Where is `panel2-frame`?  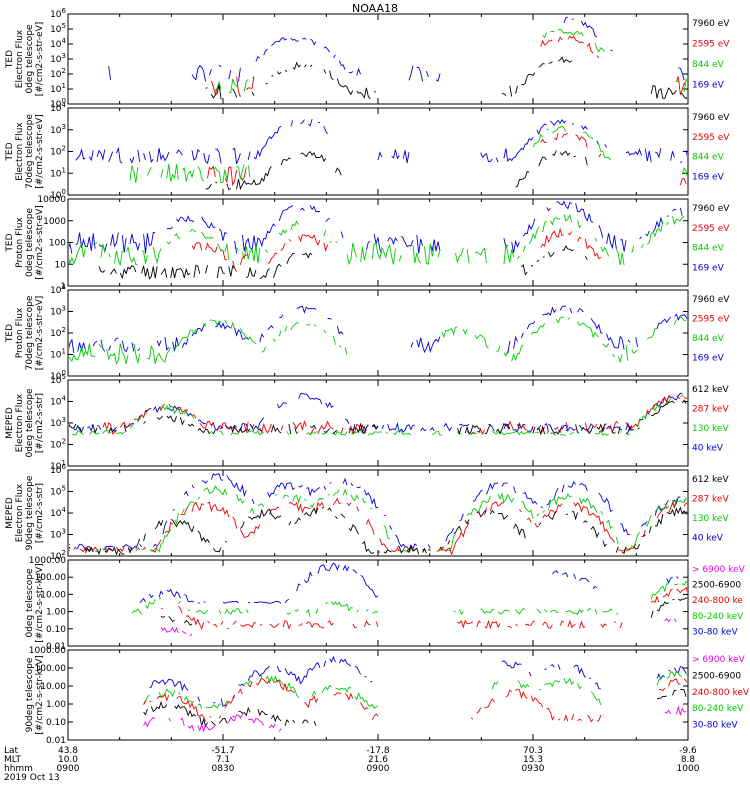
panel2-frame is located at coordinates (378, 151).